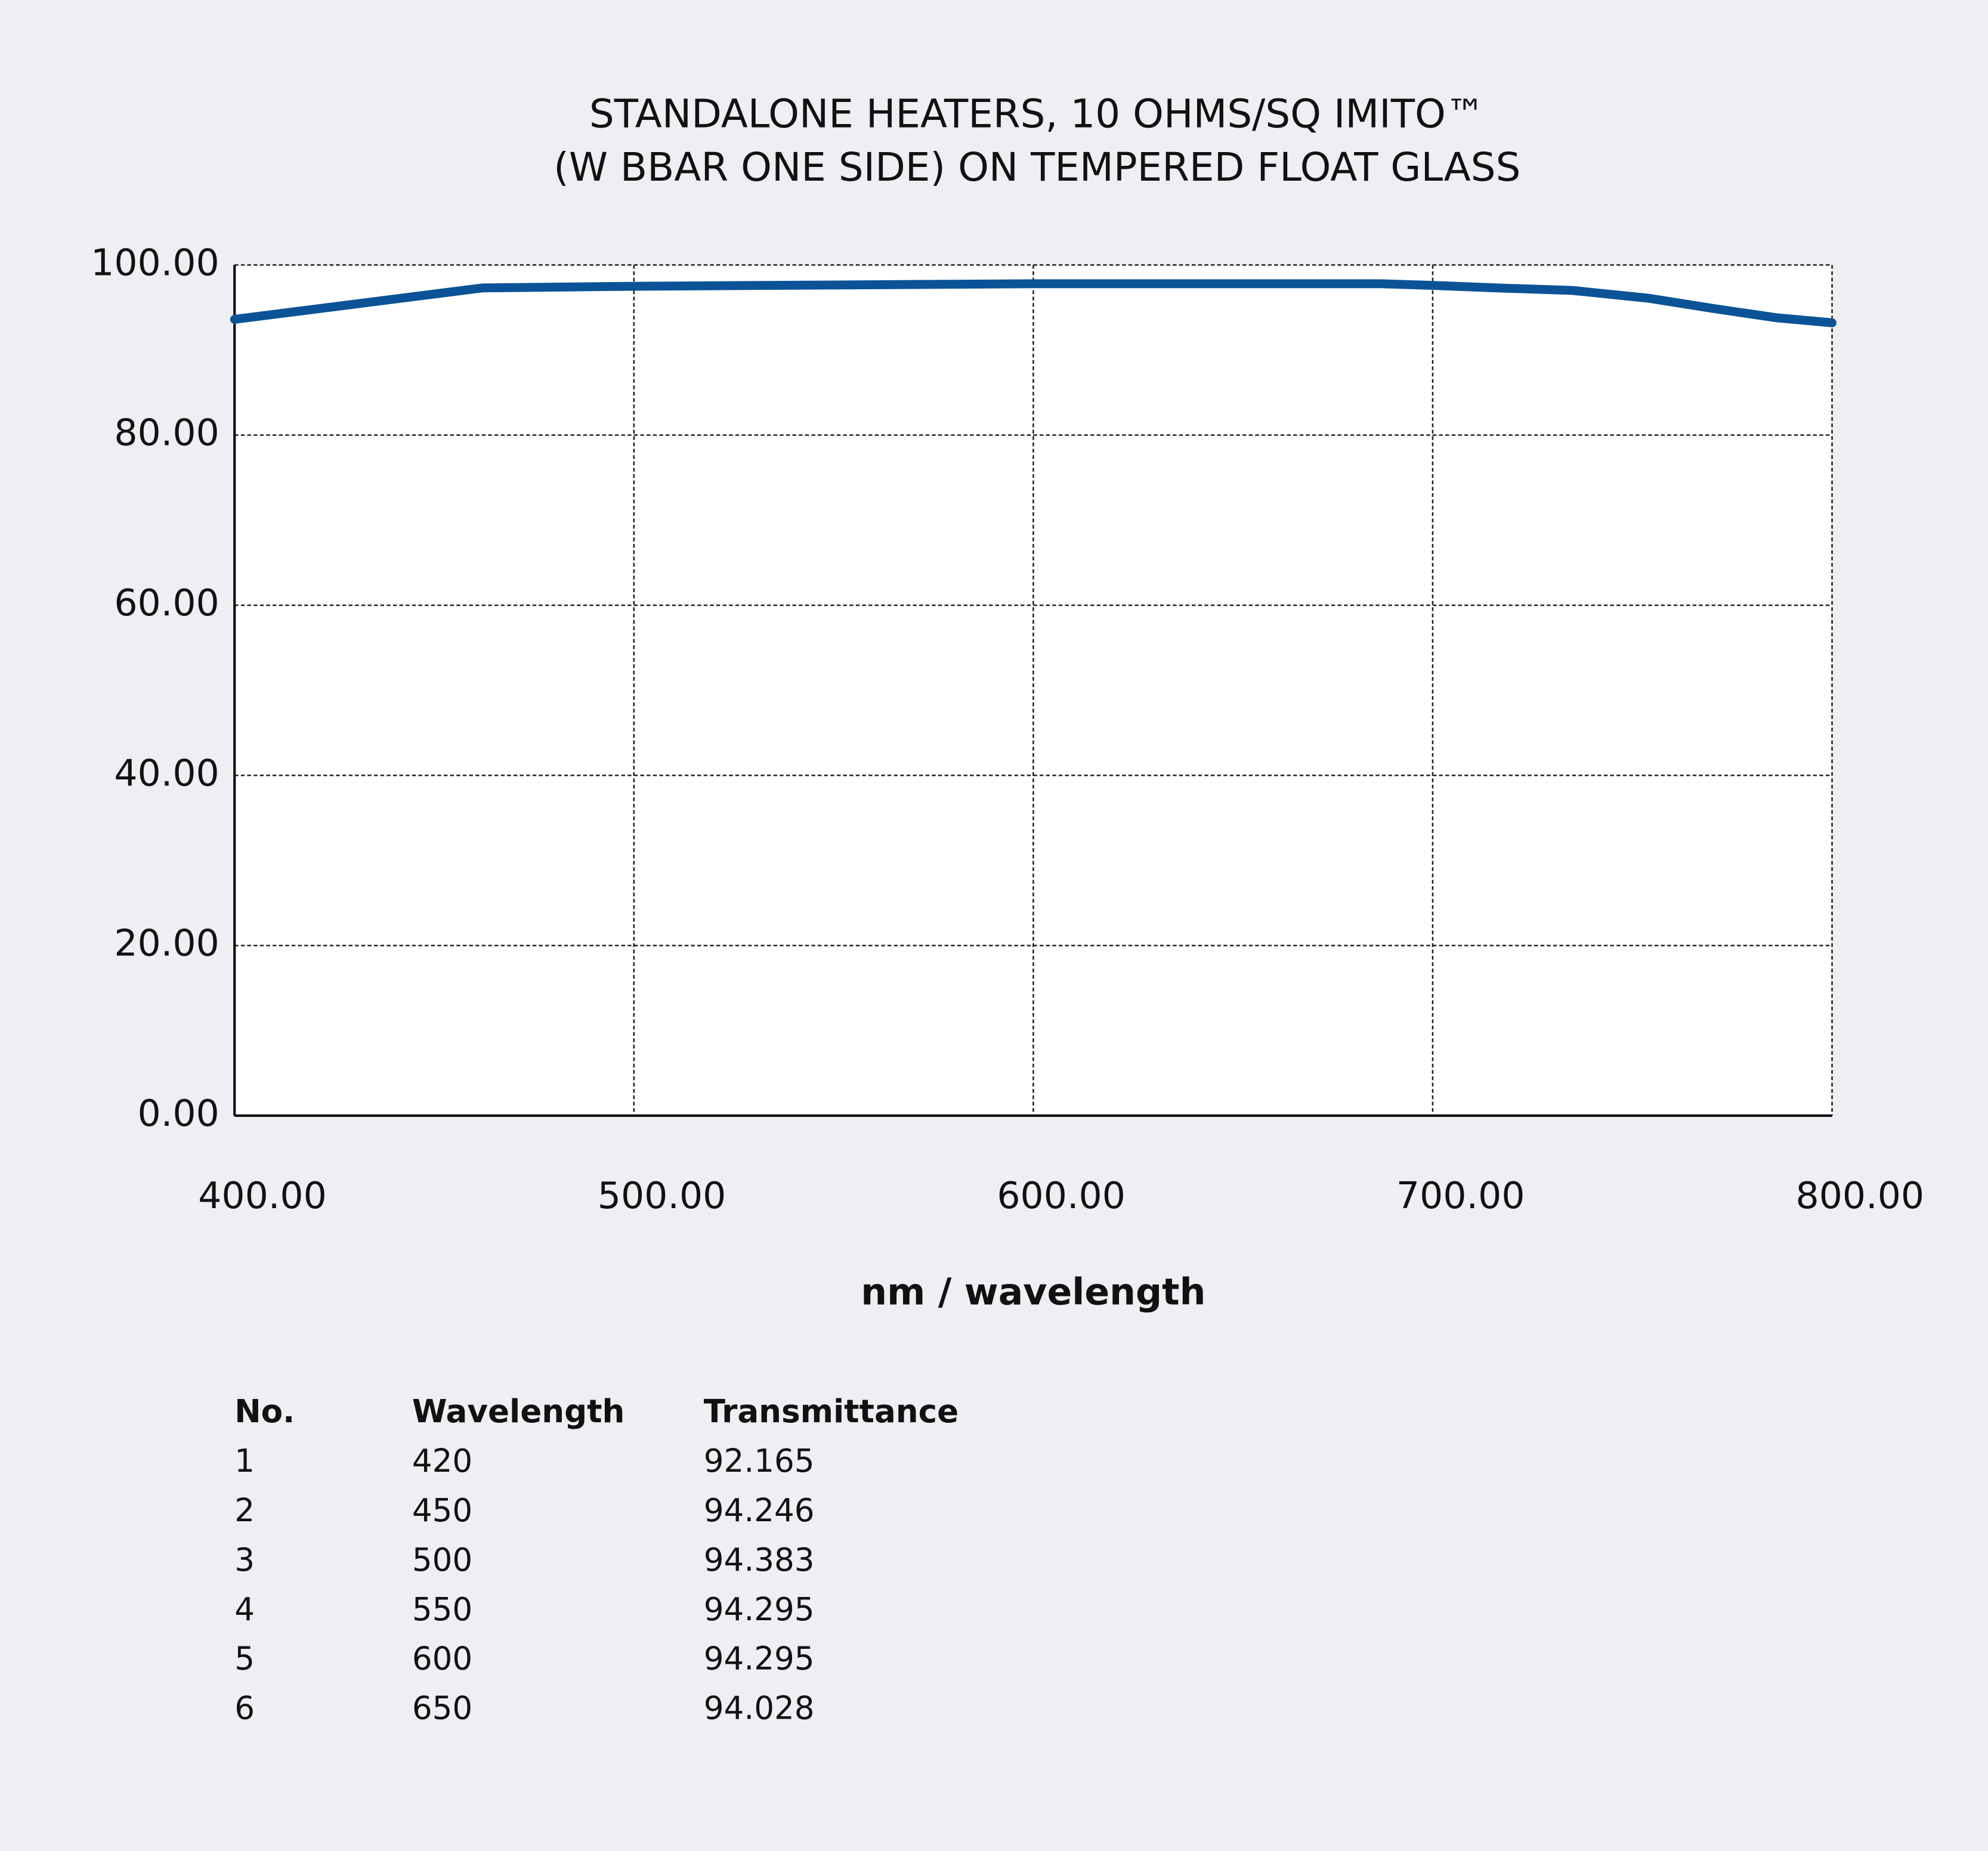 The height and width of the screenshot is (1851, 1988). I want to click on y-tick-label: 60.00, so click(166, 602).